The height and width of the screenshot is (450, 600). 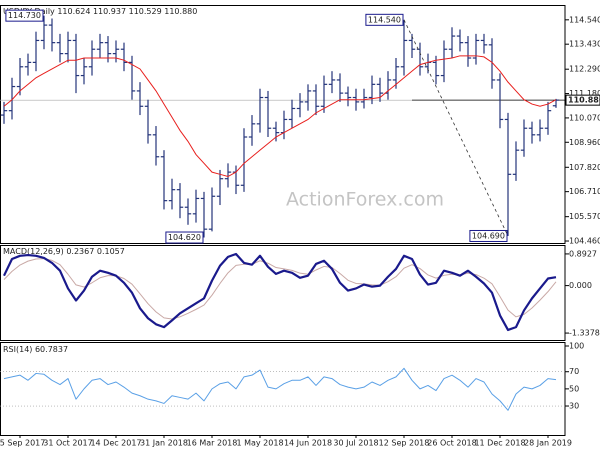 What do you see at coordinates (73, 11) in the screenshot?
I see `open-value: 110.624` at bounding box center [73, 11].